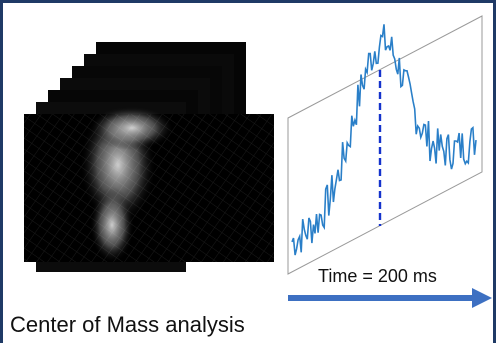 Image resolution: width=496 pixels, height=343 pixels. What do you see at coordinates (127, 324) in the screenshot?
I see `caption: Center of Mass analysis` at bounding box center [127, 324].